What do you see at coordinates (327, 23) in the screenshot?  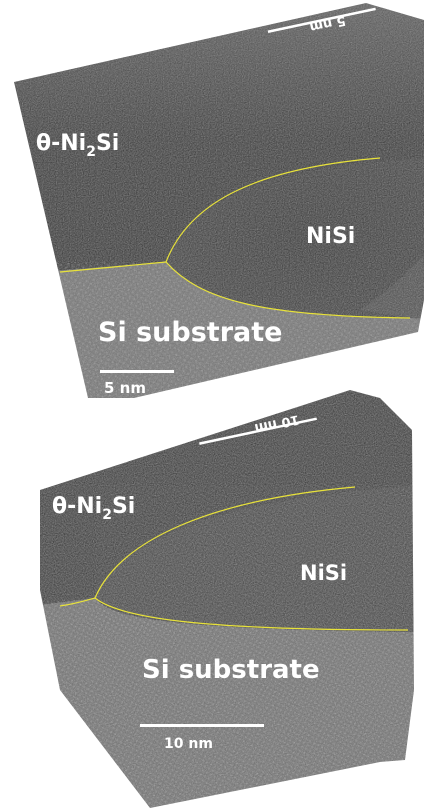 I see `mirrored-scale-label-top: 5 nm` at bounding box center [327, 23].